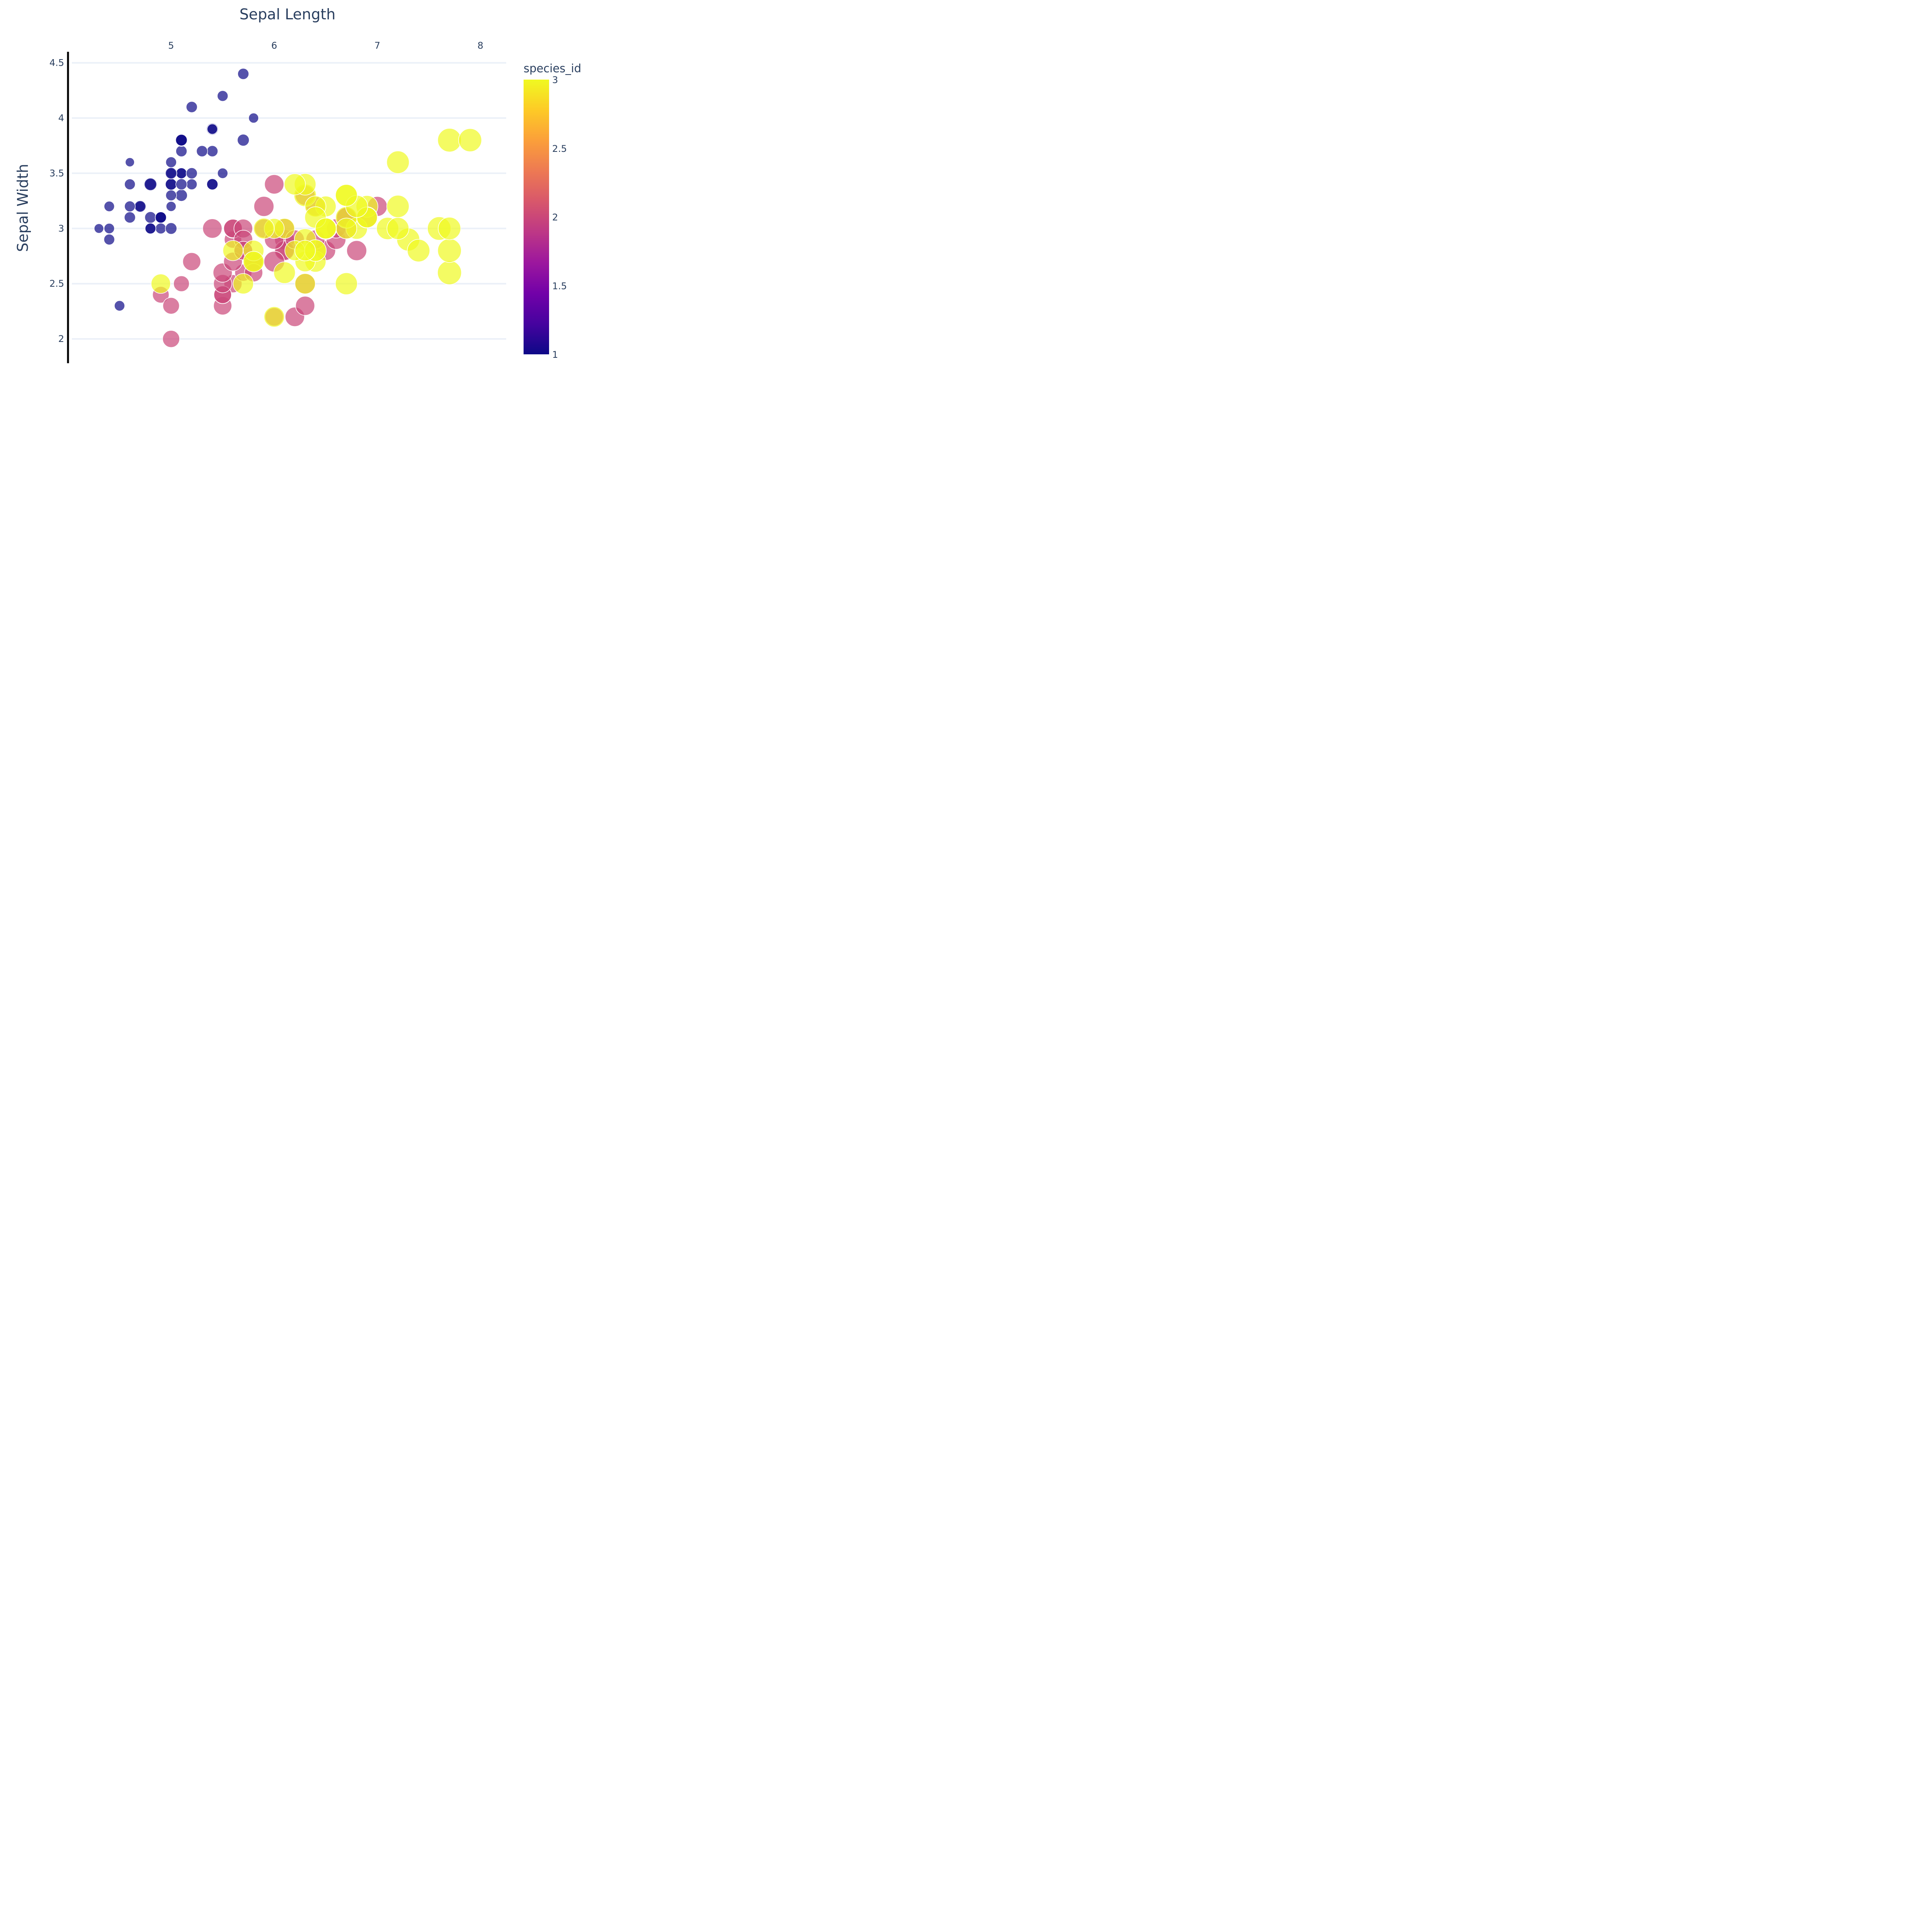 The width and height of the screenshot is (1932, 1932). Describe the element at coordinates (288, 15) in the screenshot. I see `x-axis-title: Sepal Length` at that location.